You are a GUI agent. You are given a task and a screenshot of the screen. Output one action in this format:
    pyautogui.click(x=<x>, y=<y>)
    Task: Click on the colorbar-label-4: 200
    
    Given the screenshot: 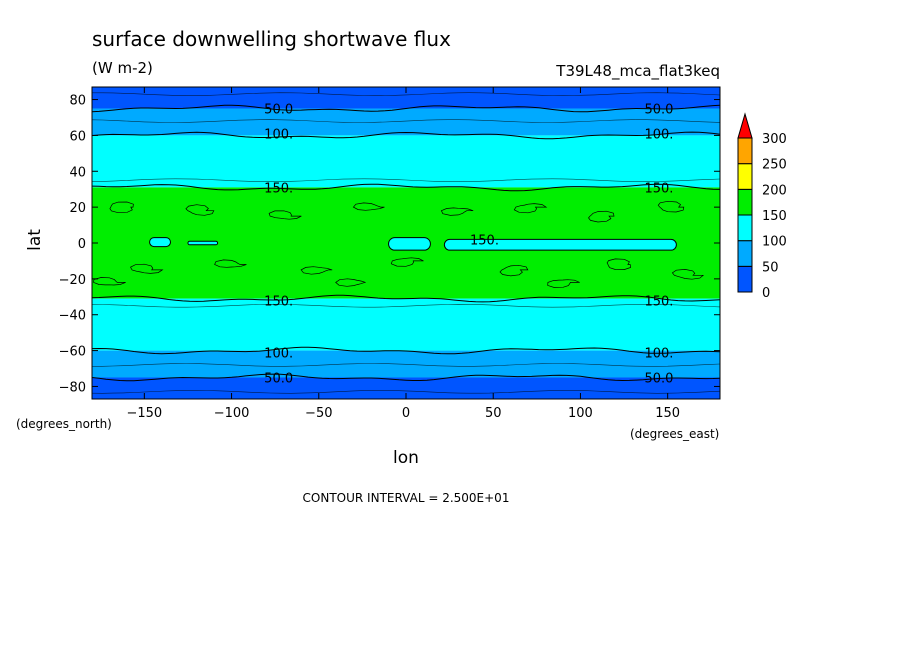 What is the action you would take?
    pyautogui.click(x=774, y=190)
    